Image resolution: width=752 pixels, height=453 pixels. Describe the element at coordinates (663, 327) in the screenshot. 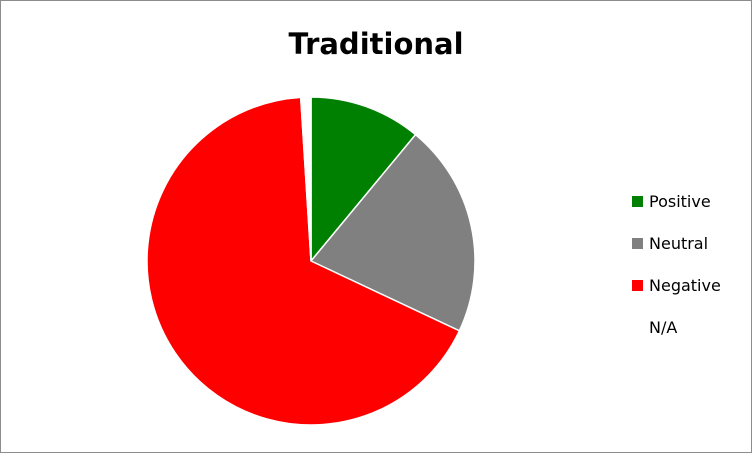

I see `legend-label-n-a: N/A` at that location.